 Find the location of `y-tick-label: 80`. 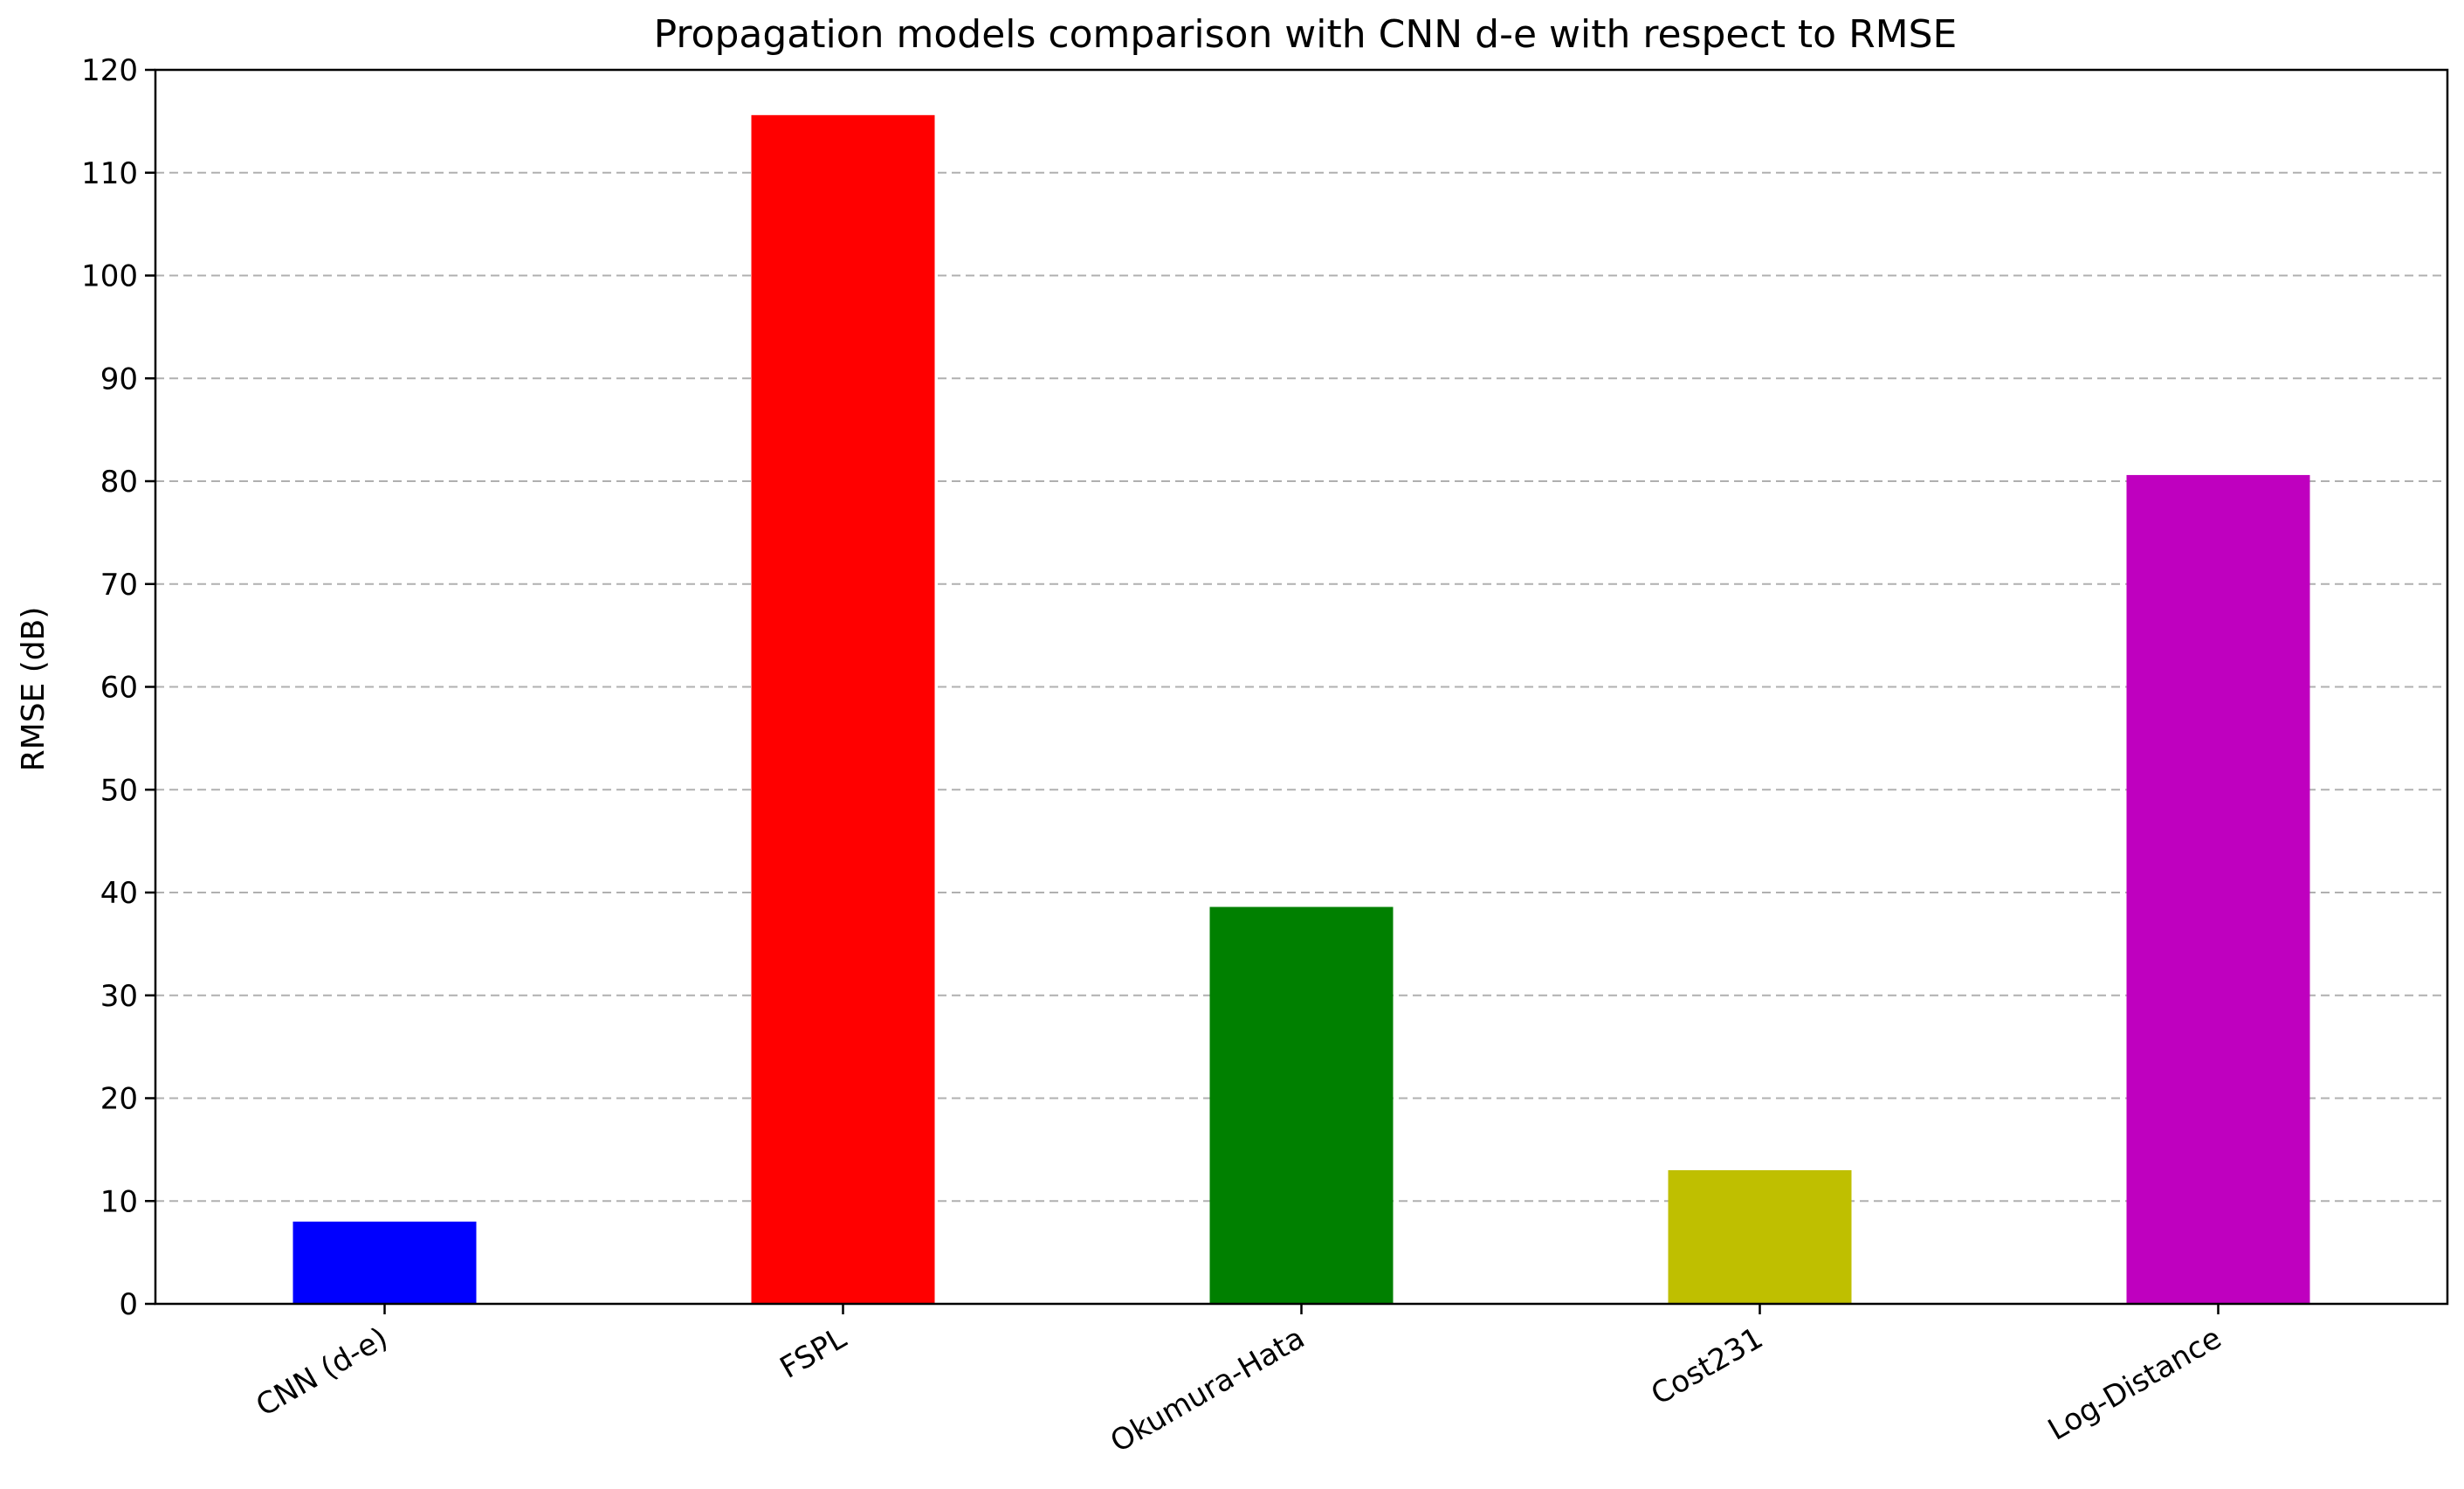

y-tick-label: 80 is located at coordinates (119, 482).